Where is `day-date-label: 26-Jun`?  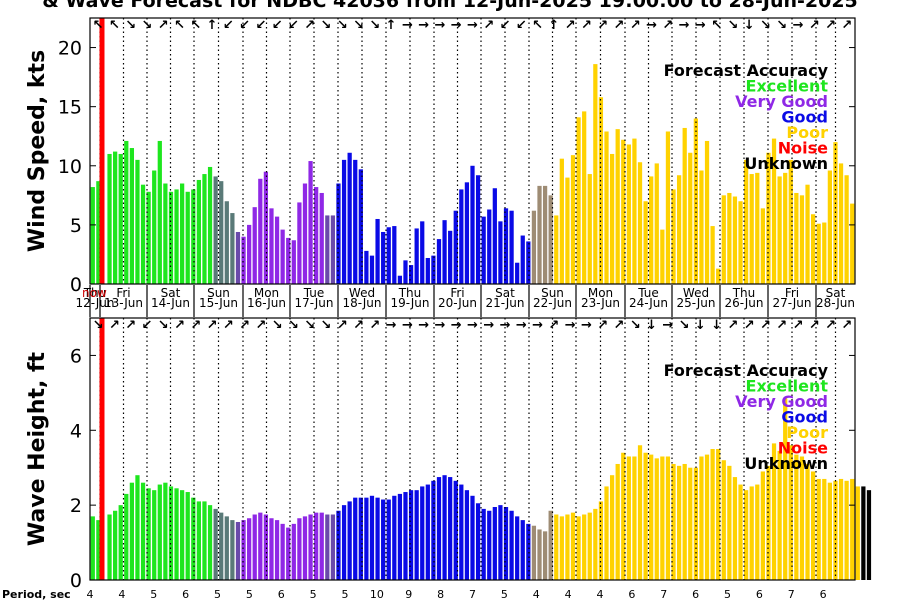
day-date-label: 26-Jun is located at coordinates (743, 303).